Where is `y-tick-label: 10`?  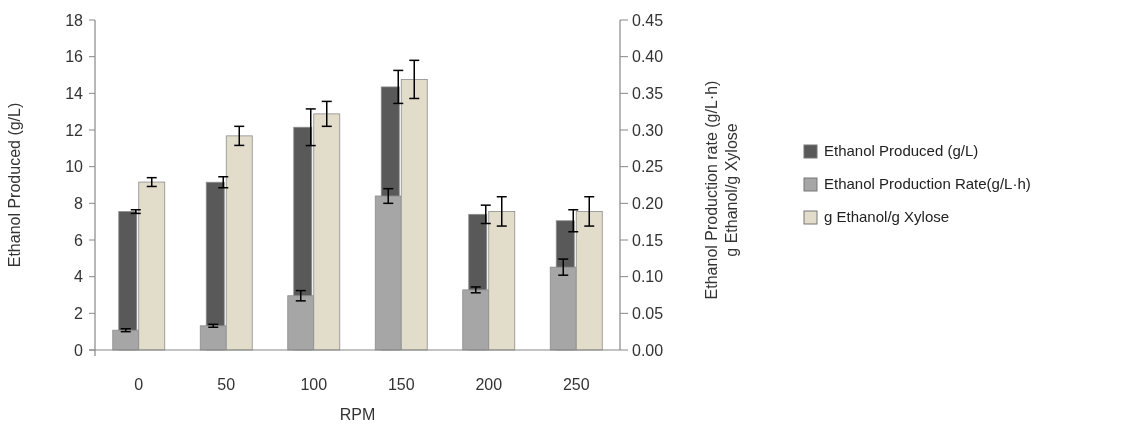
y-tick-label: 10 is located at coordinates (74, 167).